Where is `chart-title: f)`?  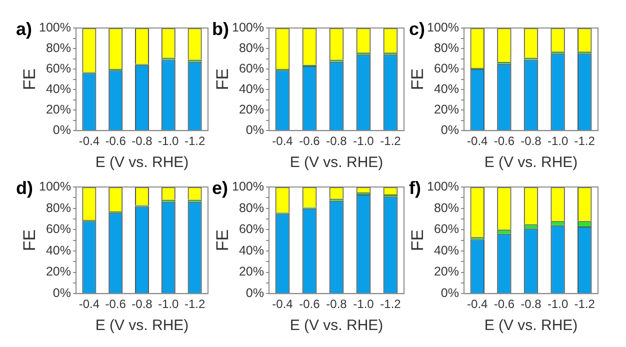
chart-title: f) is located at coordinates (415, 188).